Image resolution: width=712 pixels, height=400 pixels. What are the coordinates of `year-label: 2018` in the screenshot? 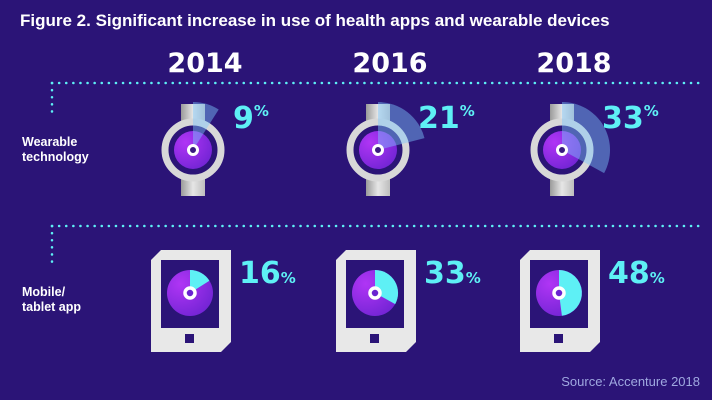 It's located at (573, 63).